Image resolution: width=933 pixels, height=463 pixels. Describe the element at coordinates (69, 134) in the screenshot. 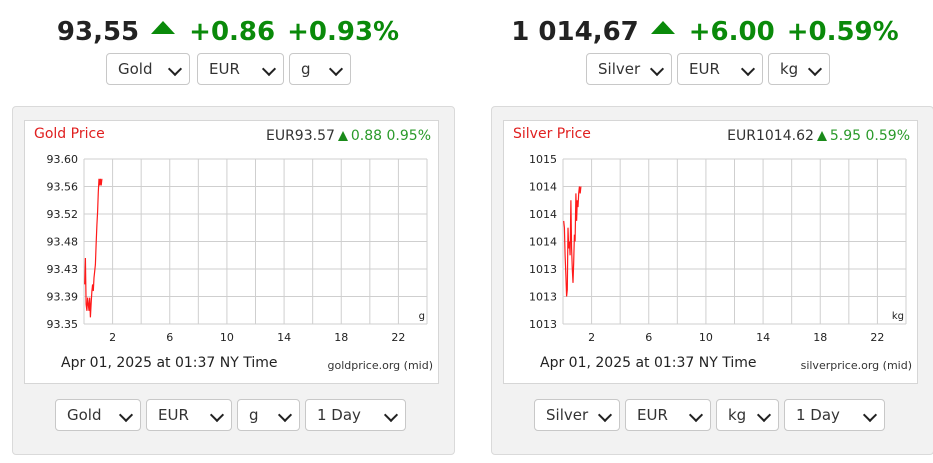

I see `chart-title: Gold Price` at that location.